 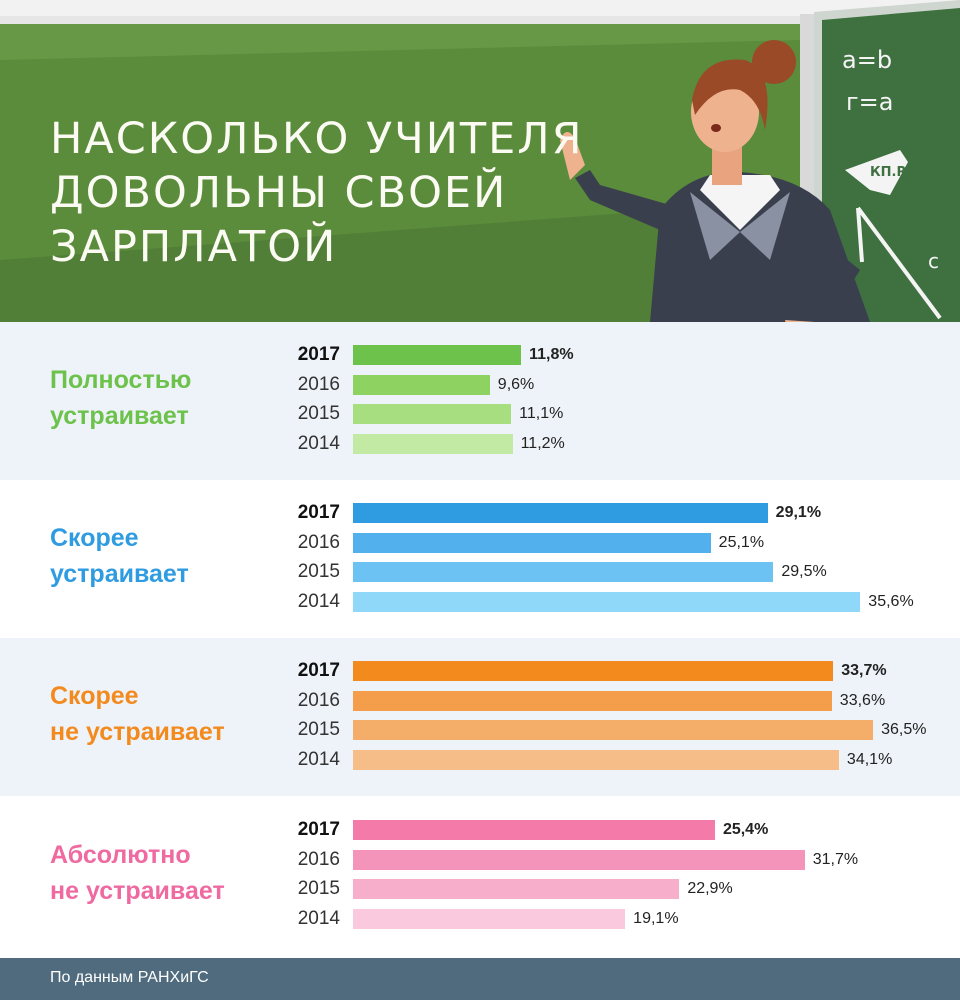 I want to click on bar-row: 2017 11,8%, so click(x=480, y=355).